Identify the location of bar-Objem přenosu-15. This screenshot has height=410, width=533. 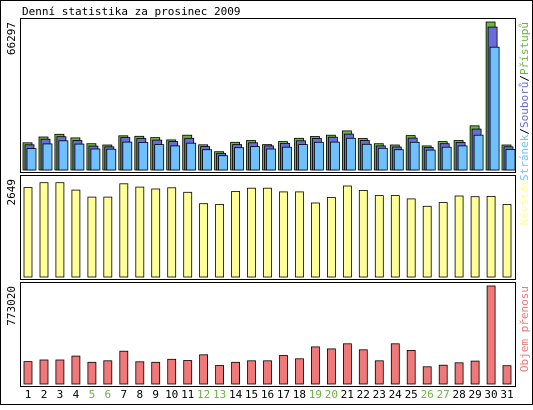
(251, 372).